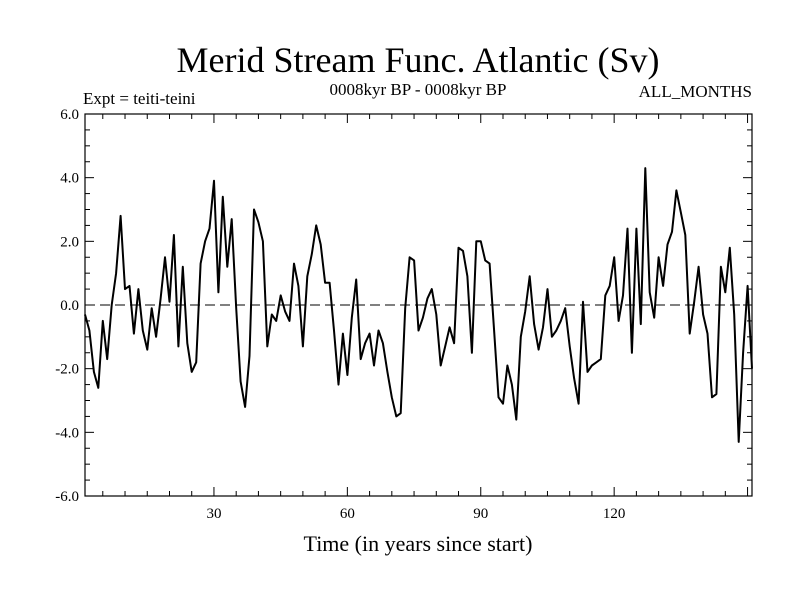 The width and height of the screenshot is (800, 600). Describe the element at coordinates (418, 60) in the screenshot. I see `chart-title: Merid Stream Func. Atlantic (Sv)` at that location.